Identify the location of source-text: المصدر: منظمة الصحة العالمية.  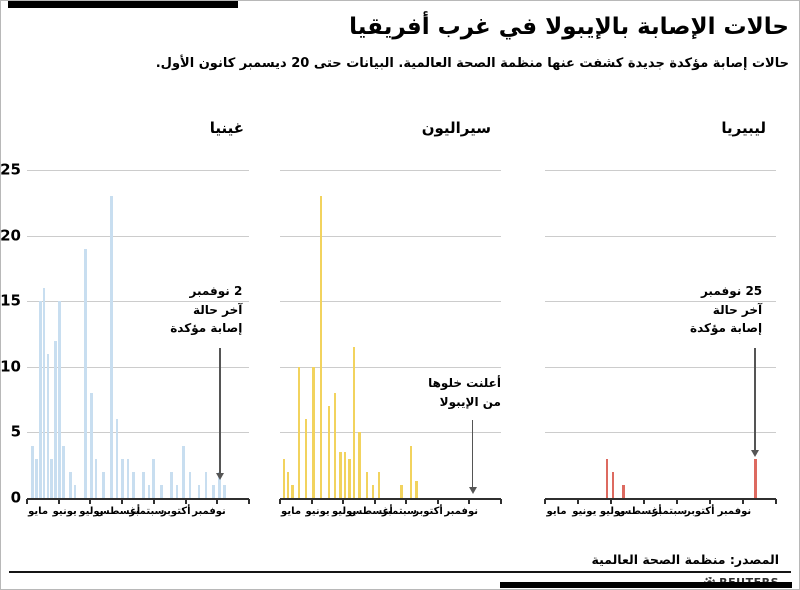
(685, 559).